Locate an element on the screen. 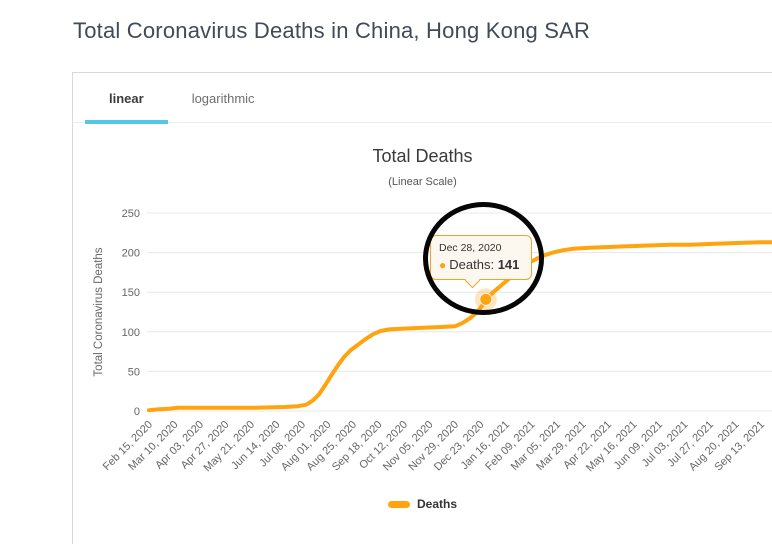 The width and height of the screenshot is (772, 544). y-axis-title: Total Coronavirus Deaths is located at coordinates (99, 311).